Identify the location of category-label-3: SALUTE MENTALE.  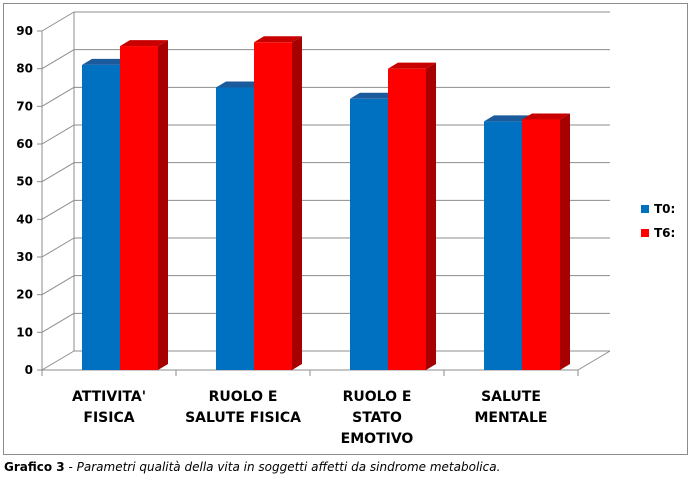
(511, 407).